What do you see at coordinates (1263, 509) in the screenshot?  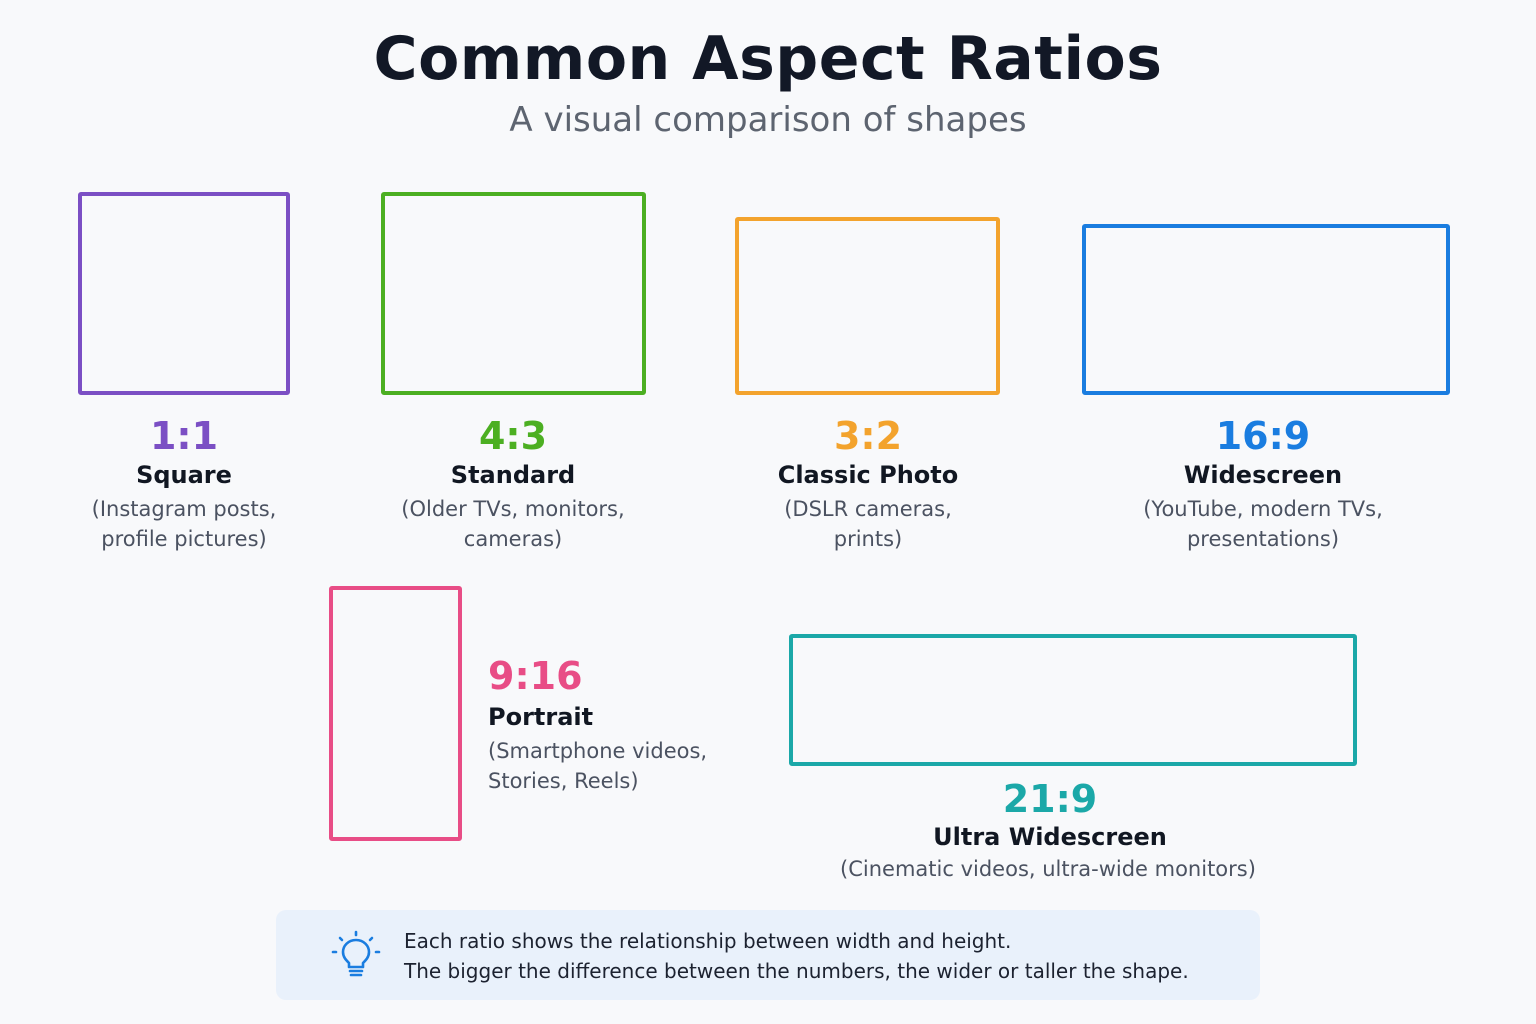 I see `ratio-widescreen-desc-1: (YouTube, modern TVs,` at bounding box center [1263, 509].